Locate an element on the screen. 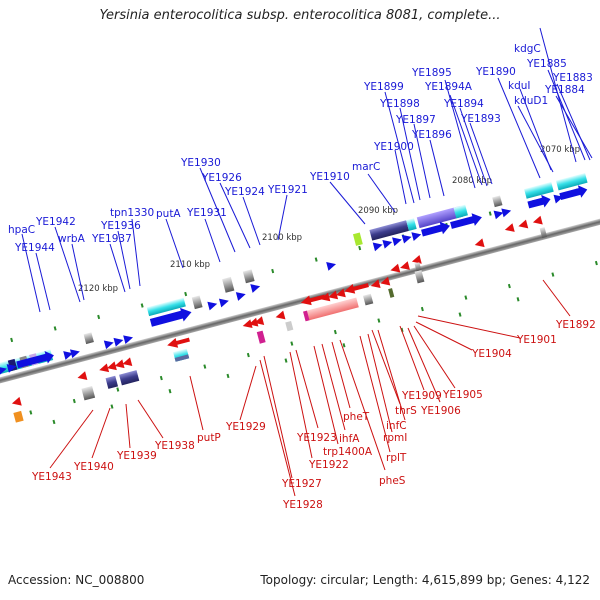 The width and height of the screenshot is (600, 600). gene-label: YE1930 is located at coordinates (200, 163).